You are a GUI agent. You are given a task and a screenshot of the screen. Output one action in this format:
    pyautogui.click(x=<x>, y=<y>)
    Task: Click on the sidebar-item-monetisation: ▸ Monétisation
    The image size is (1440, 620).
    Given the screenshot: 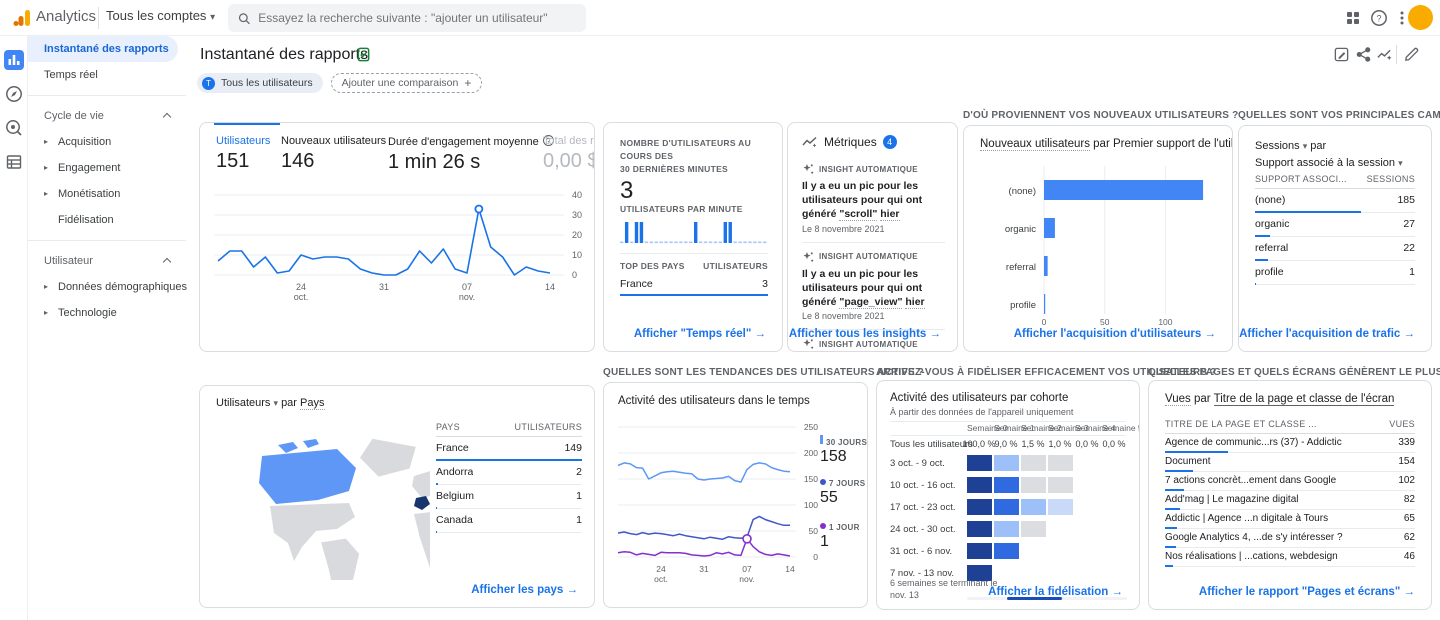 What is the action you would take?
    pyautogui.click(x=107, y=194)
    